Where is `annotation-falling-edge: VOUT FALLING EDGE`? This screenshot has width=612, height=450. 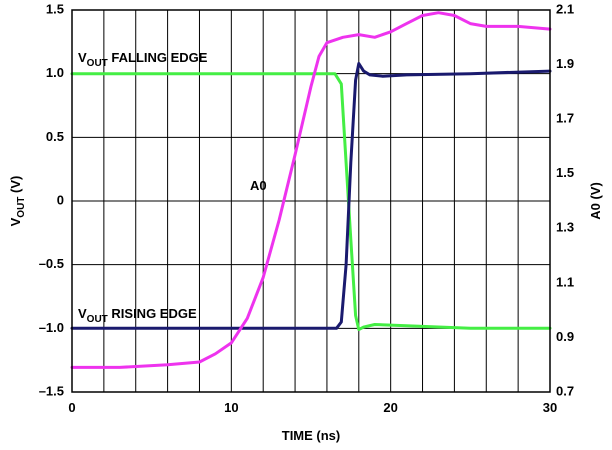 annotation-falling-edge: VOUT FALLING EDGE is located at coordinates (143, 59).